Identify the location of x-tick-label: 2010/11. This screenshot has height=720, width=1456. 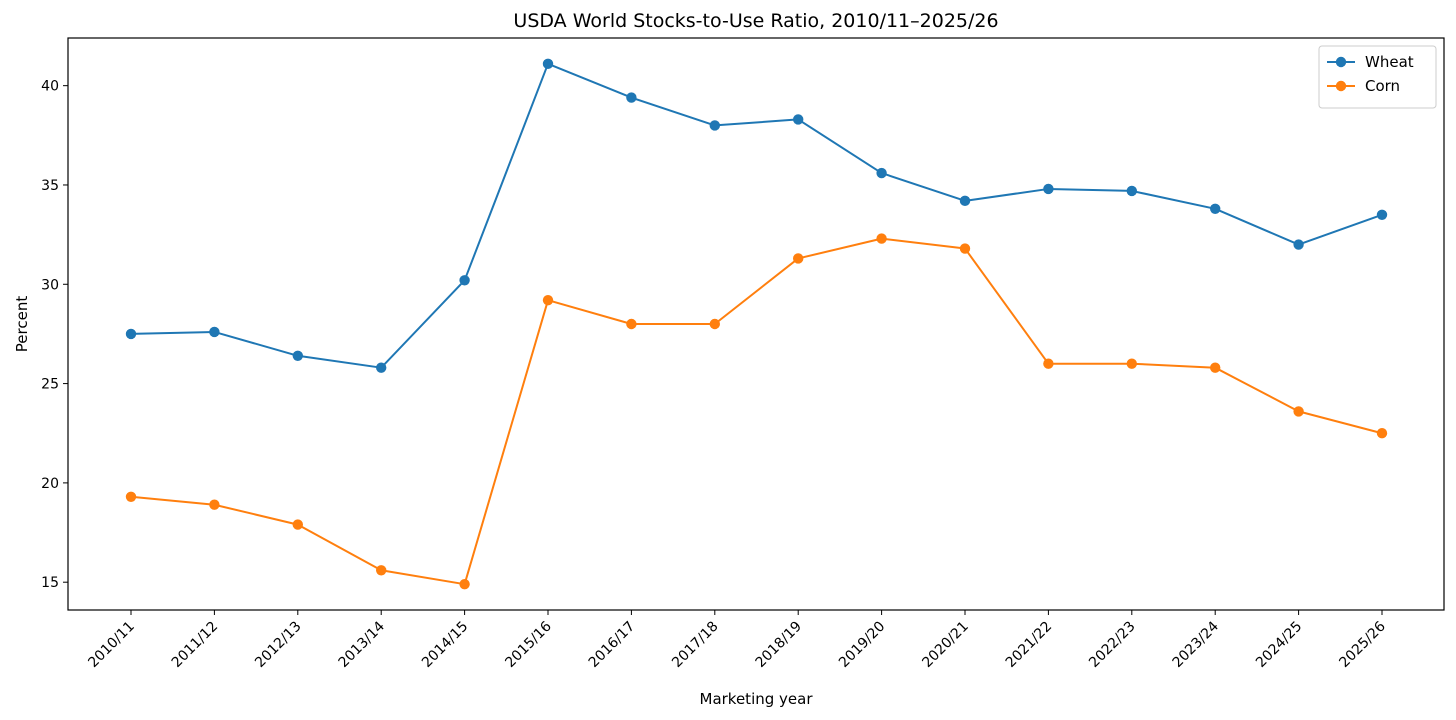
(111, 645).